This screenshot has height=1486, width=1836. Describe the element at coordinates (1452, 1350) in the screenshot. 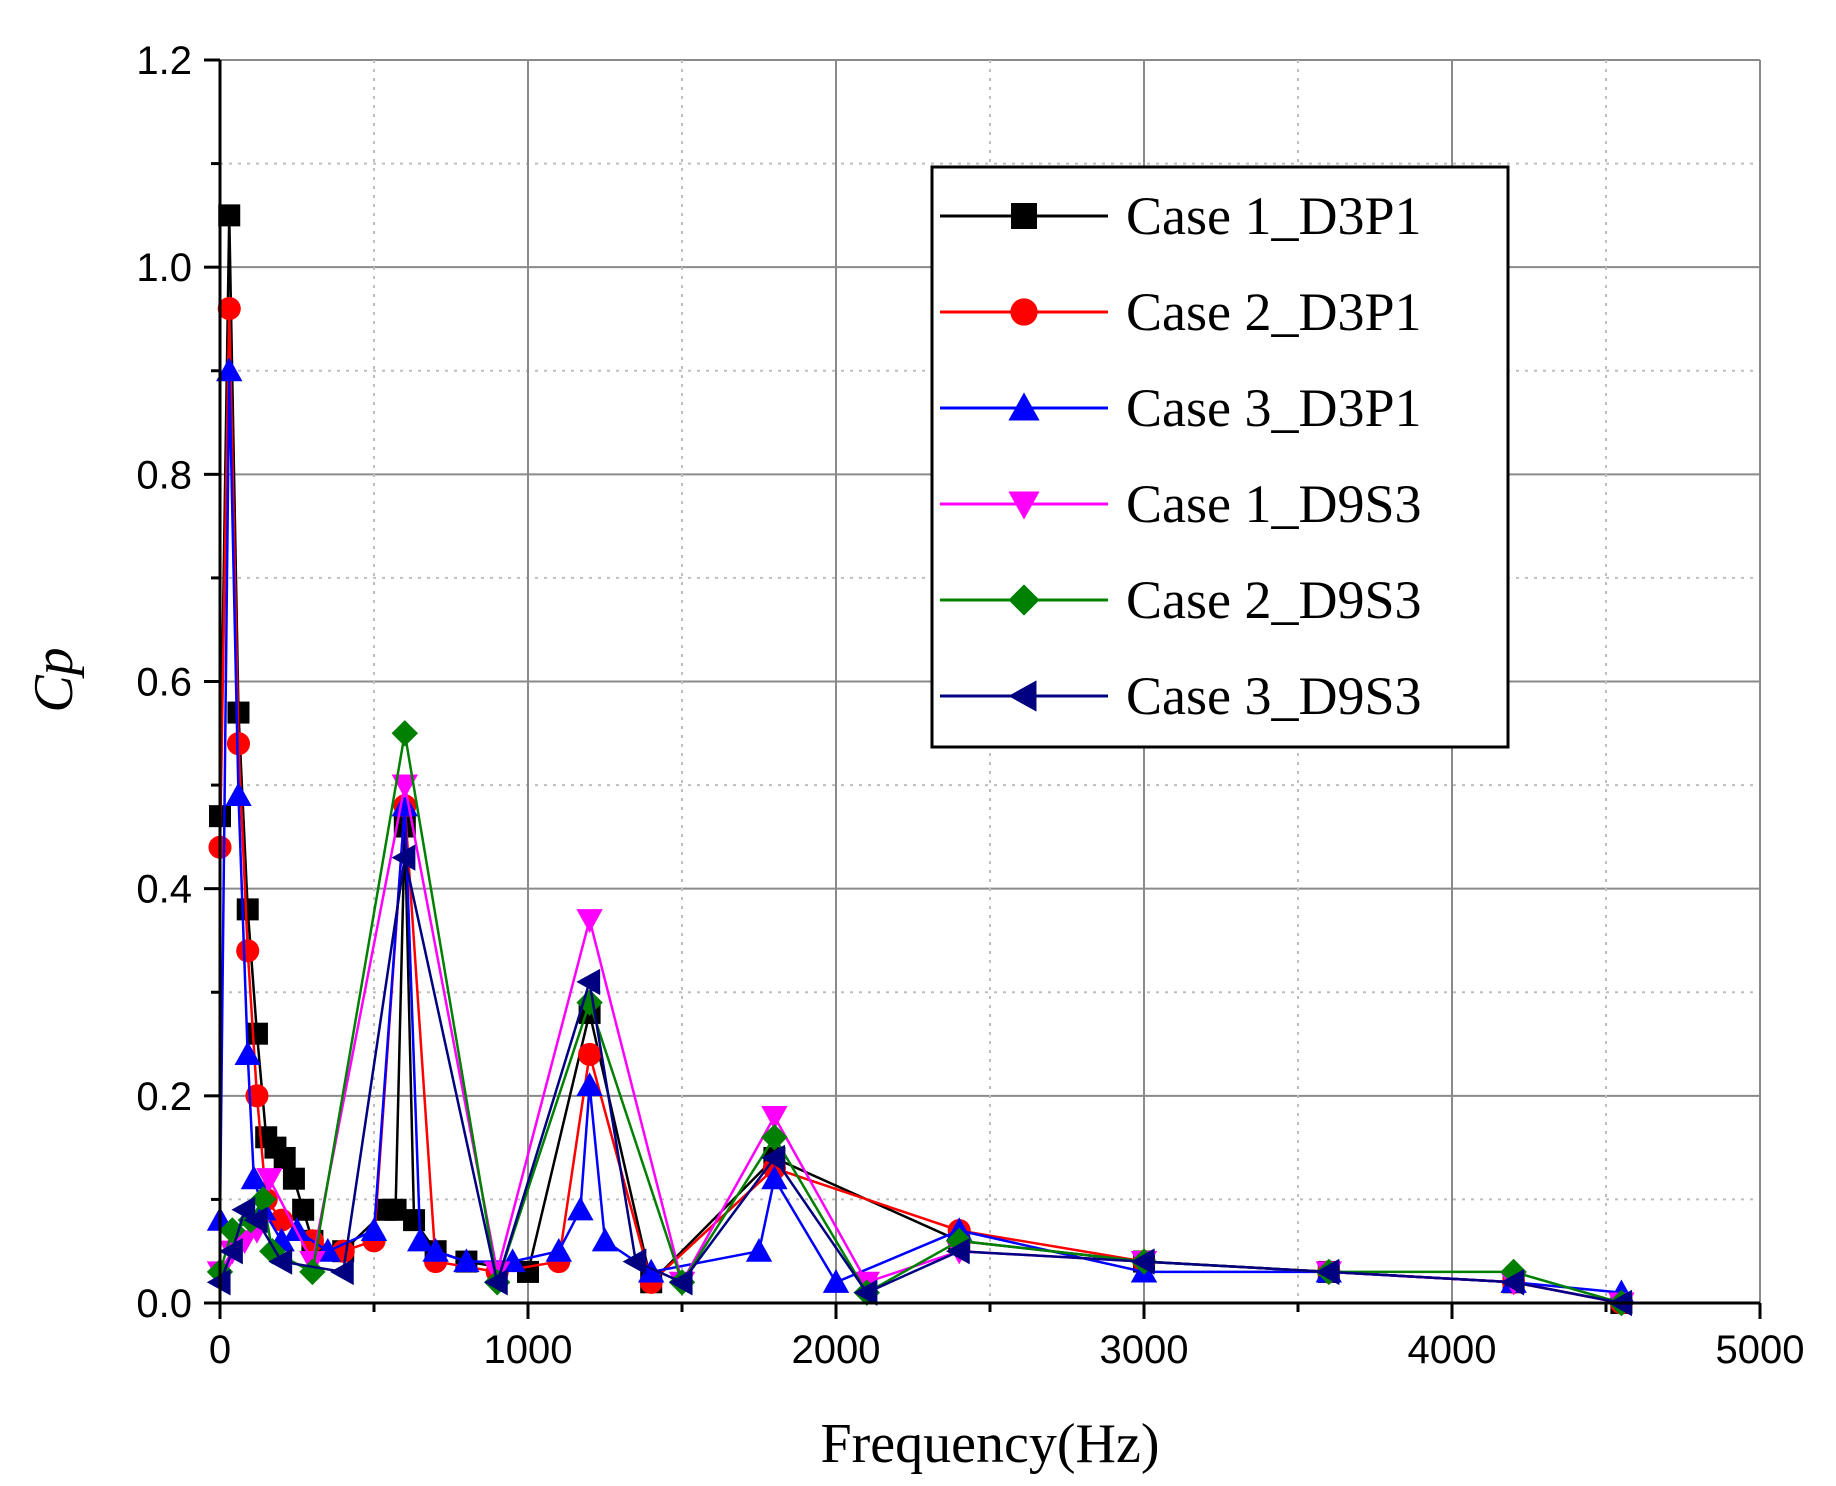

I see `x-tick-label: 4000` at that location.